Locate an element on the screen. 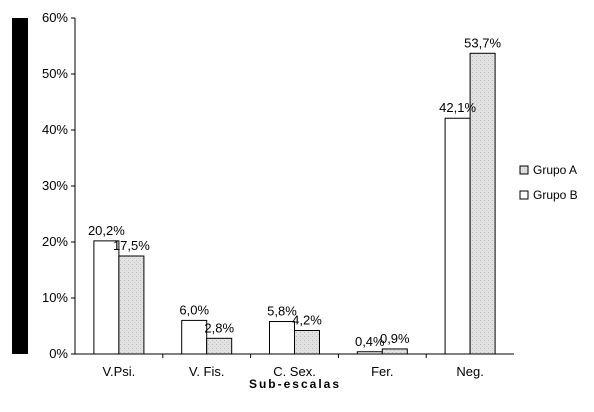 The image size is (594, 412). legend-label-grupo-a: Grupo A is located at coordinates (555, 170).